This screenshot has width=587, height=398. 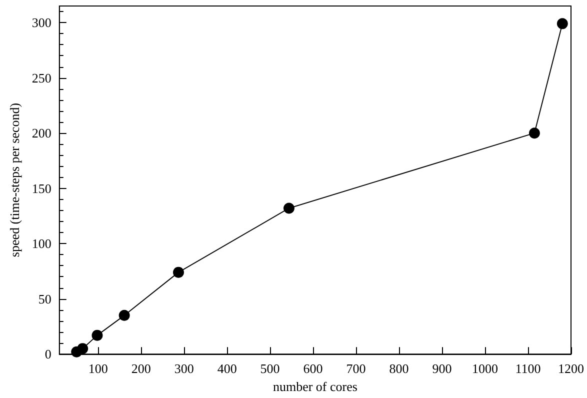 What do you see at coordinates (313, 368) in the screenshot?
I see `x-tick-label: 600` at bounding box center [313, 368].